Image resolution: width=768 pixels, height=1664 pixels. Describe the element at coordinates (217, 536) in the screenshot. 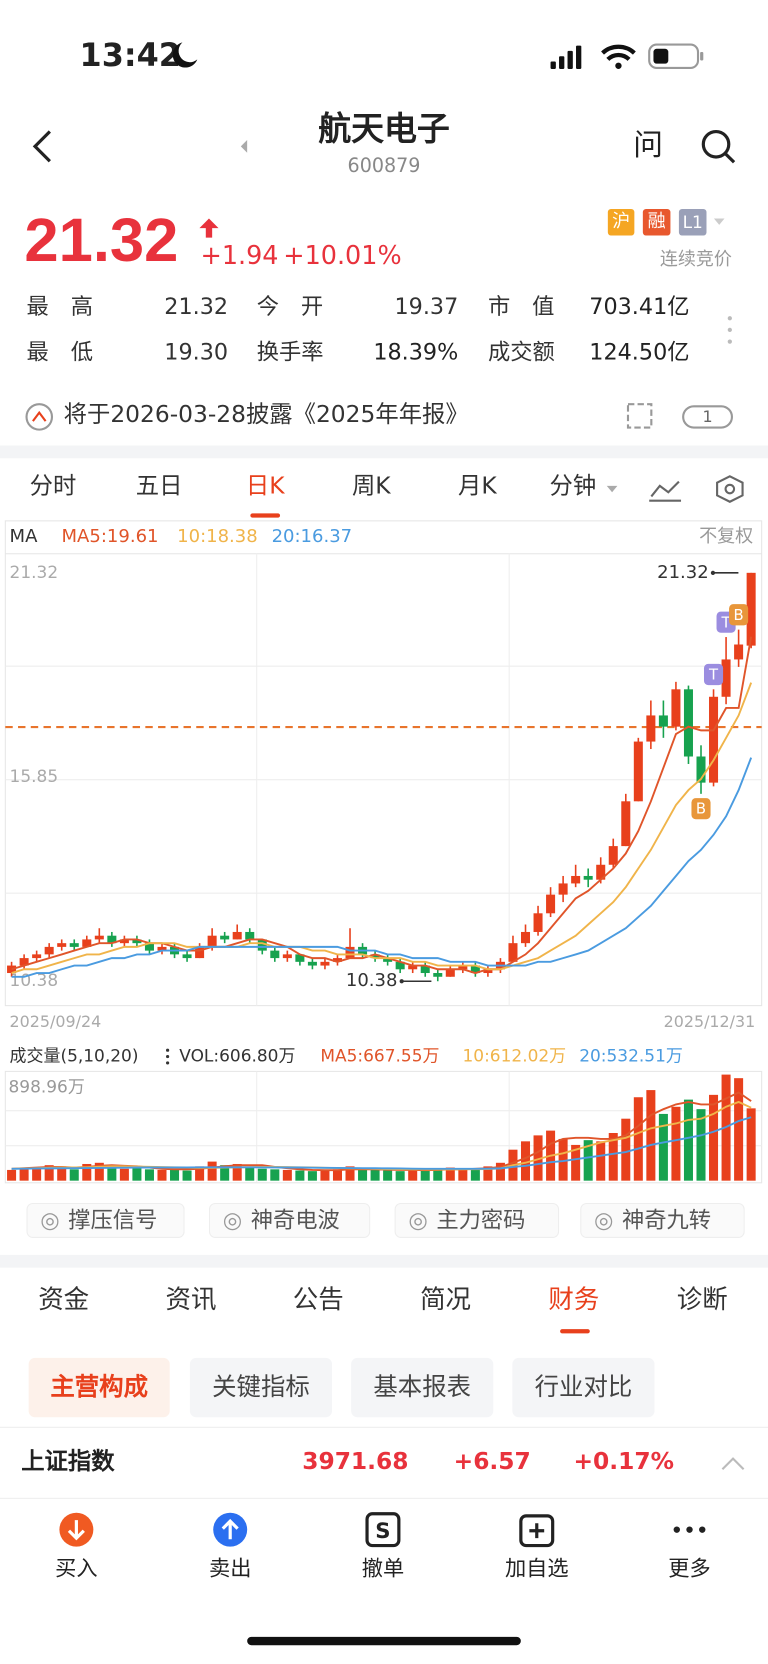

I see `ma-legend: 10:18.38` at that location.